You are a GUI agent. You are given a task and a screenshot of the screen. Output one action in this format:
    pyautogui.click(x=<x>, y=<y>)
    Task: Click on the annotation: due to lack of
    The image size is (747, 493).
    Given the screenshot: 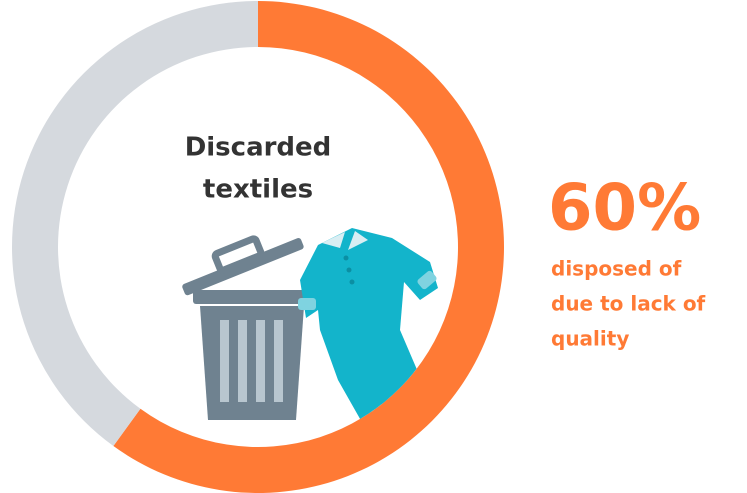 What is the action you would take?
    pyautogui.click(x=628, y=304)
    